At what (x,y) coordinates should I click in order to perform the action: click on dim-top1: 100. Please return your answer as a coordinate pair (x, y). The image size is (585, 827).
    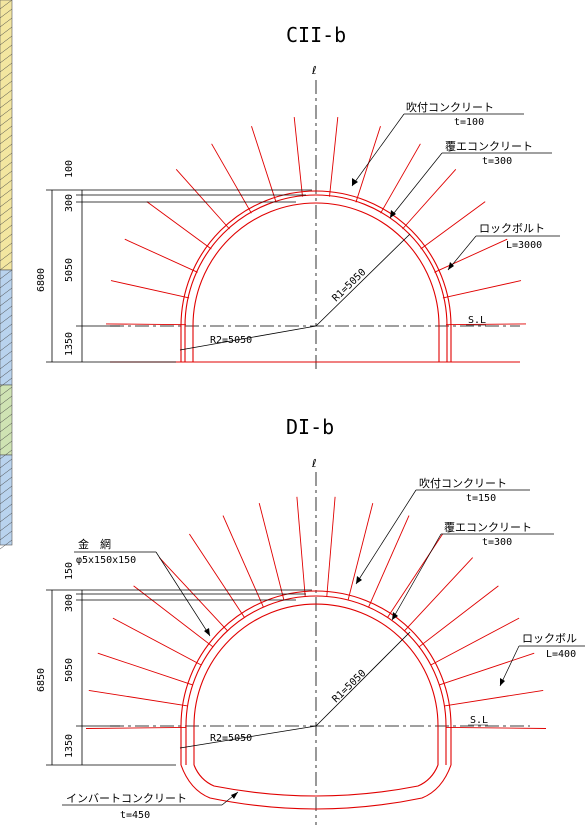
    Looking at the image, I should click on (69, 169).